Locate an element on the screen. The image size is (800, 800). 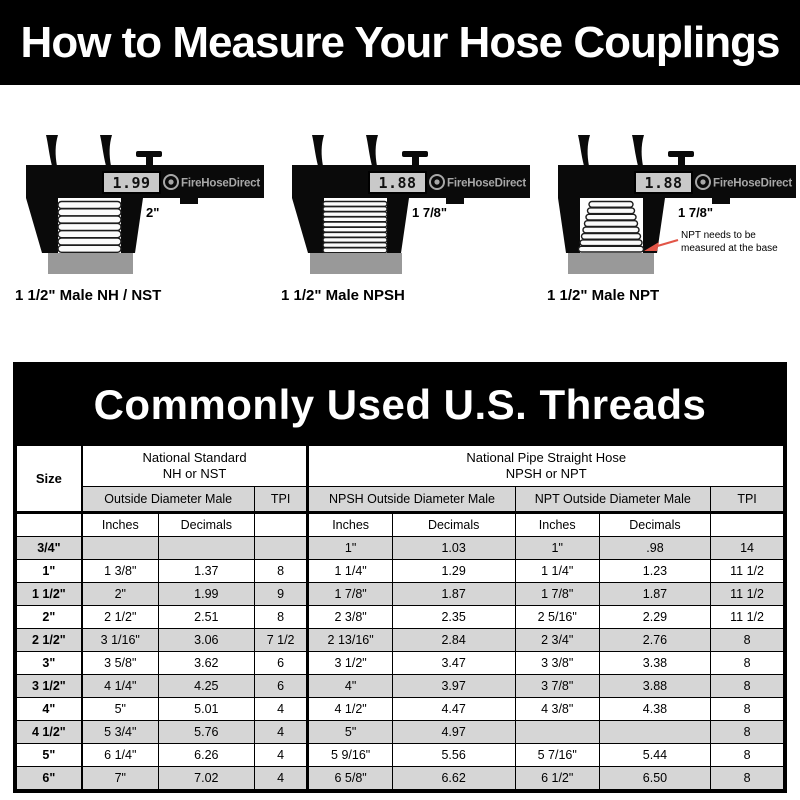
cell-tpi: 11 1/2 is located at coordinates (747, 571).